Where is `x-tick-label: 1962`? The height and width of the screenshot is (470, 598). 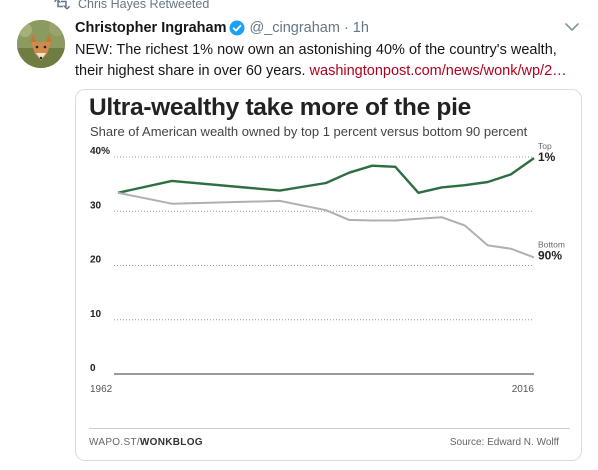
x-tick-label: 1962 is located at coordinates (101, 389).